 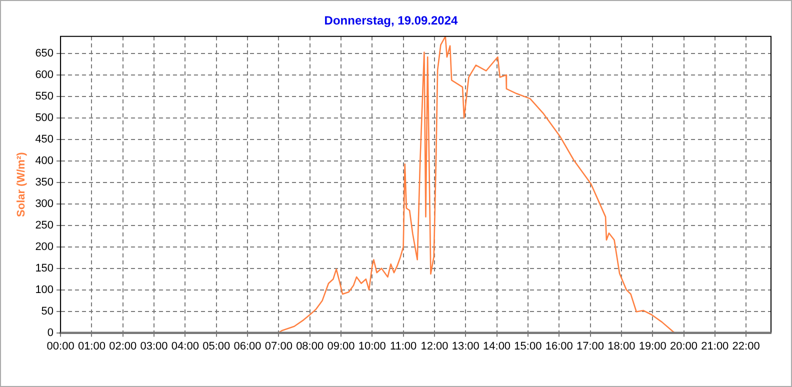 I want to click on y-tick-label: 100, so click(x=44, y=290).